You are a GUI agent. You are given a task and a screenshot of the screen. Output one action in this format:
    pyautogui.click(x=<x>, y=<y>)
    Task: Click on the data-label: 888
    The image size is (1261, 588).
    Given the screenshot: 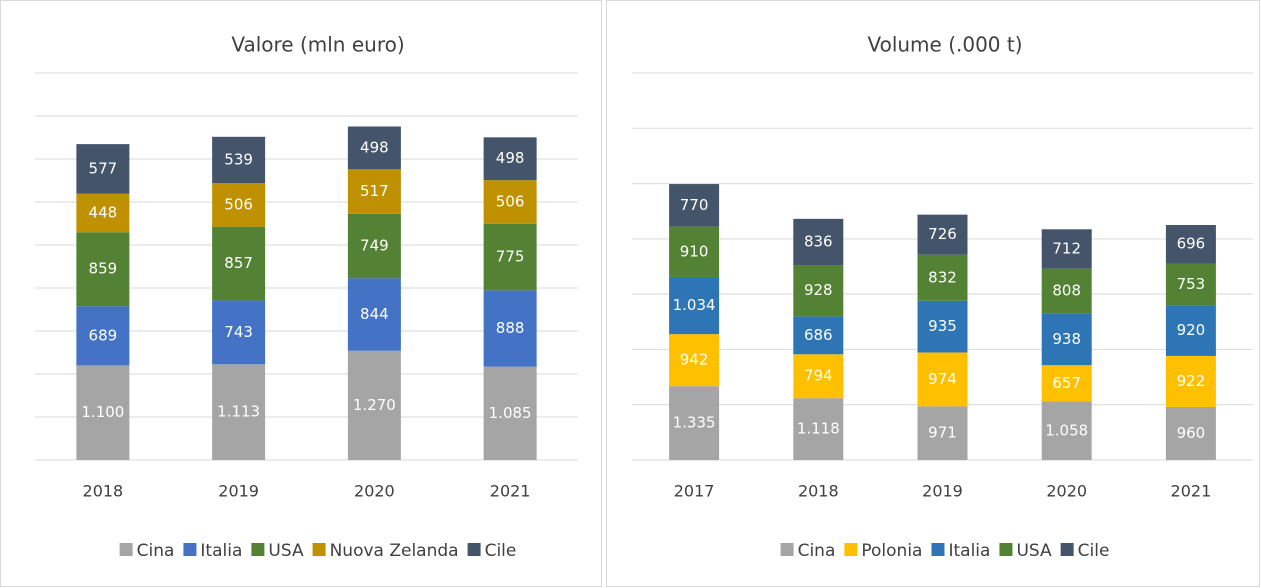 What is the action you would take?
    pyautogui.click(x=510, y=328)
    